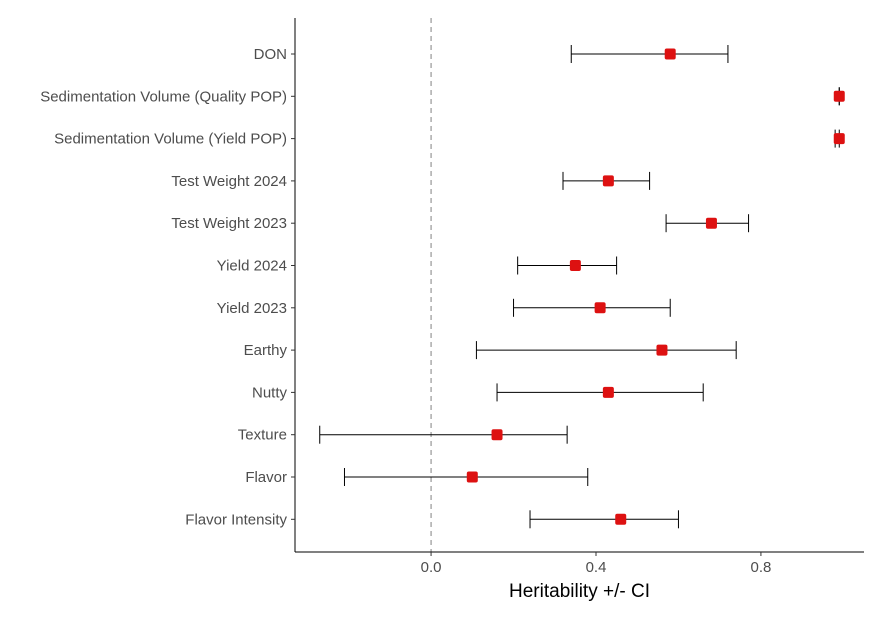  I want to click on x-ticks-layer: 0.0 0.4 0.8, so click(596, 564).